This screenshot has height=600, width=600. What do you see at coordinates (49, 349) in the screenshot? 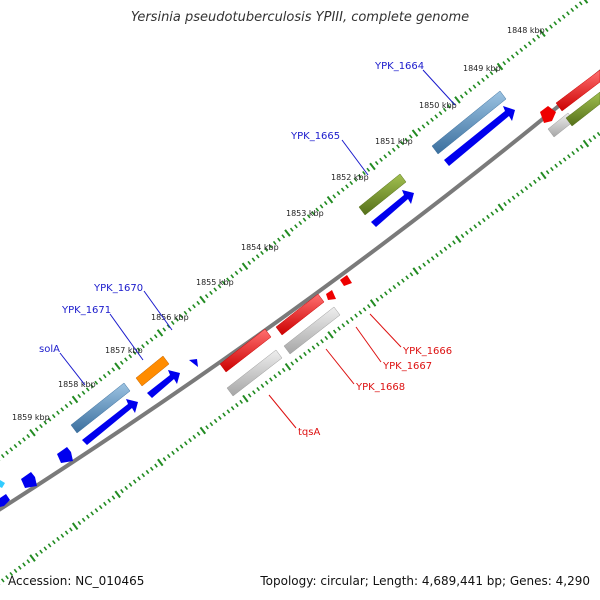
I see `gene-label-sola: solA` at bounding box center [49, 349].